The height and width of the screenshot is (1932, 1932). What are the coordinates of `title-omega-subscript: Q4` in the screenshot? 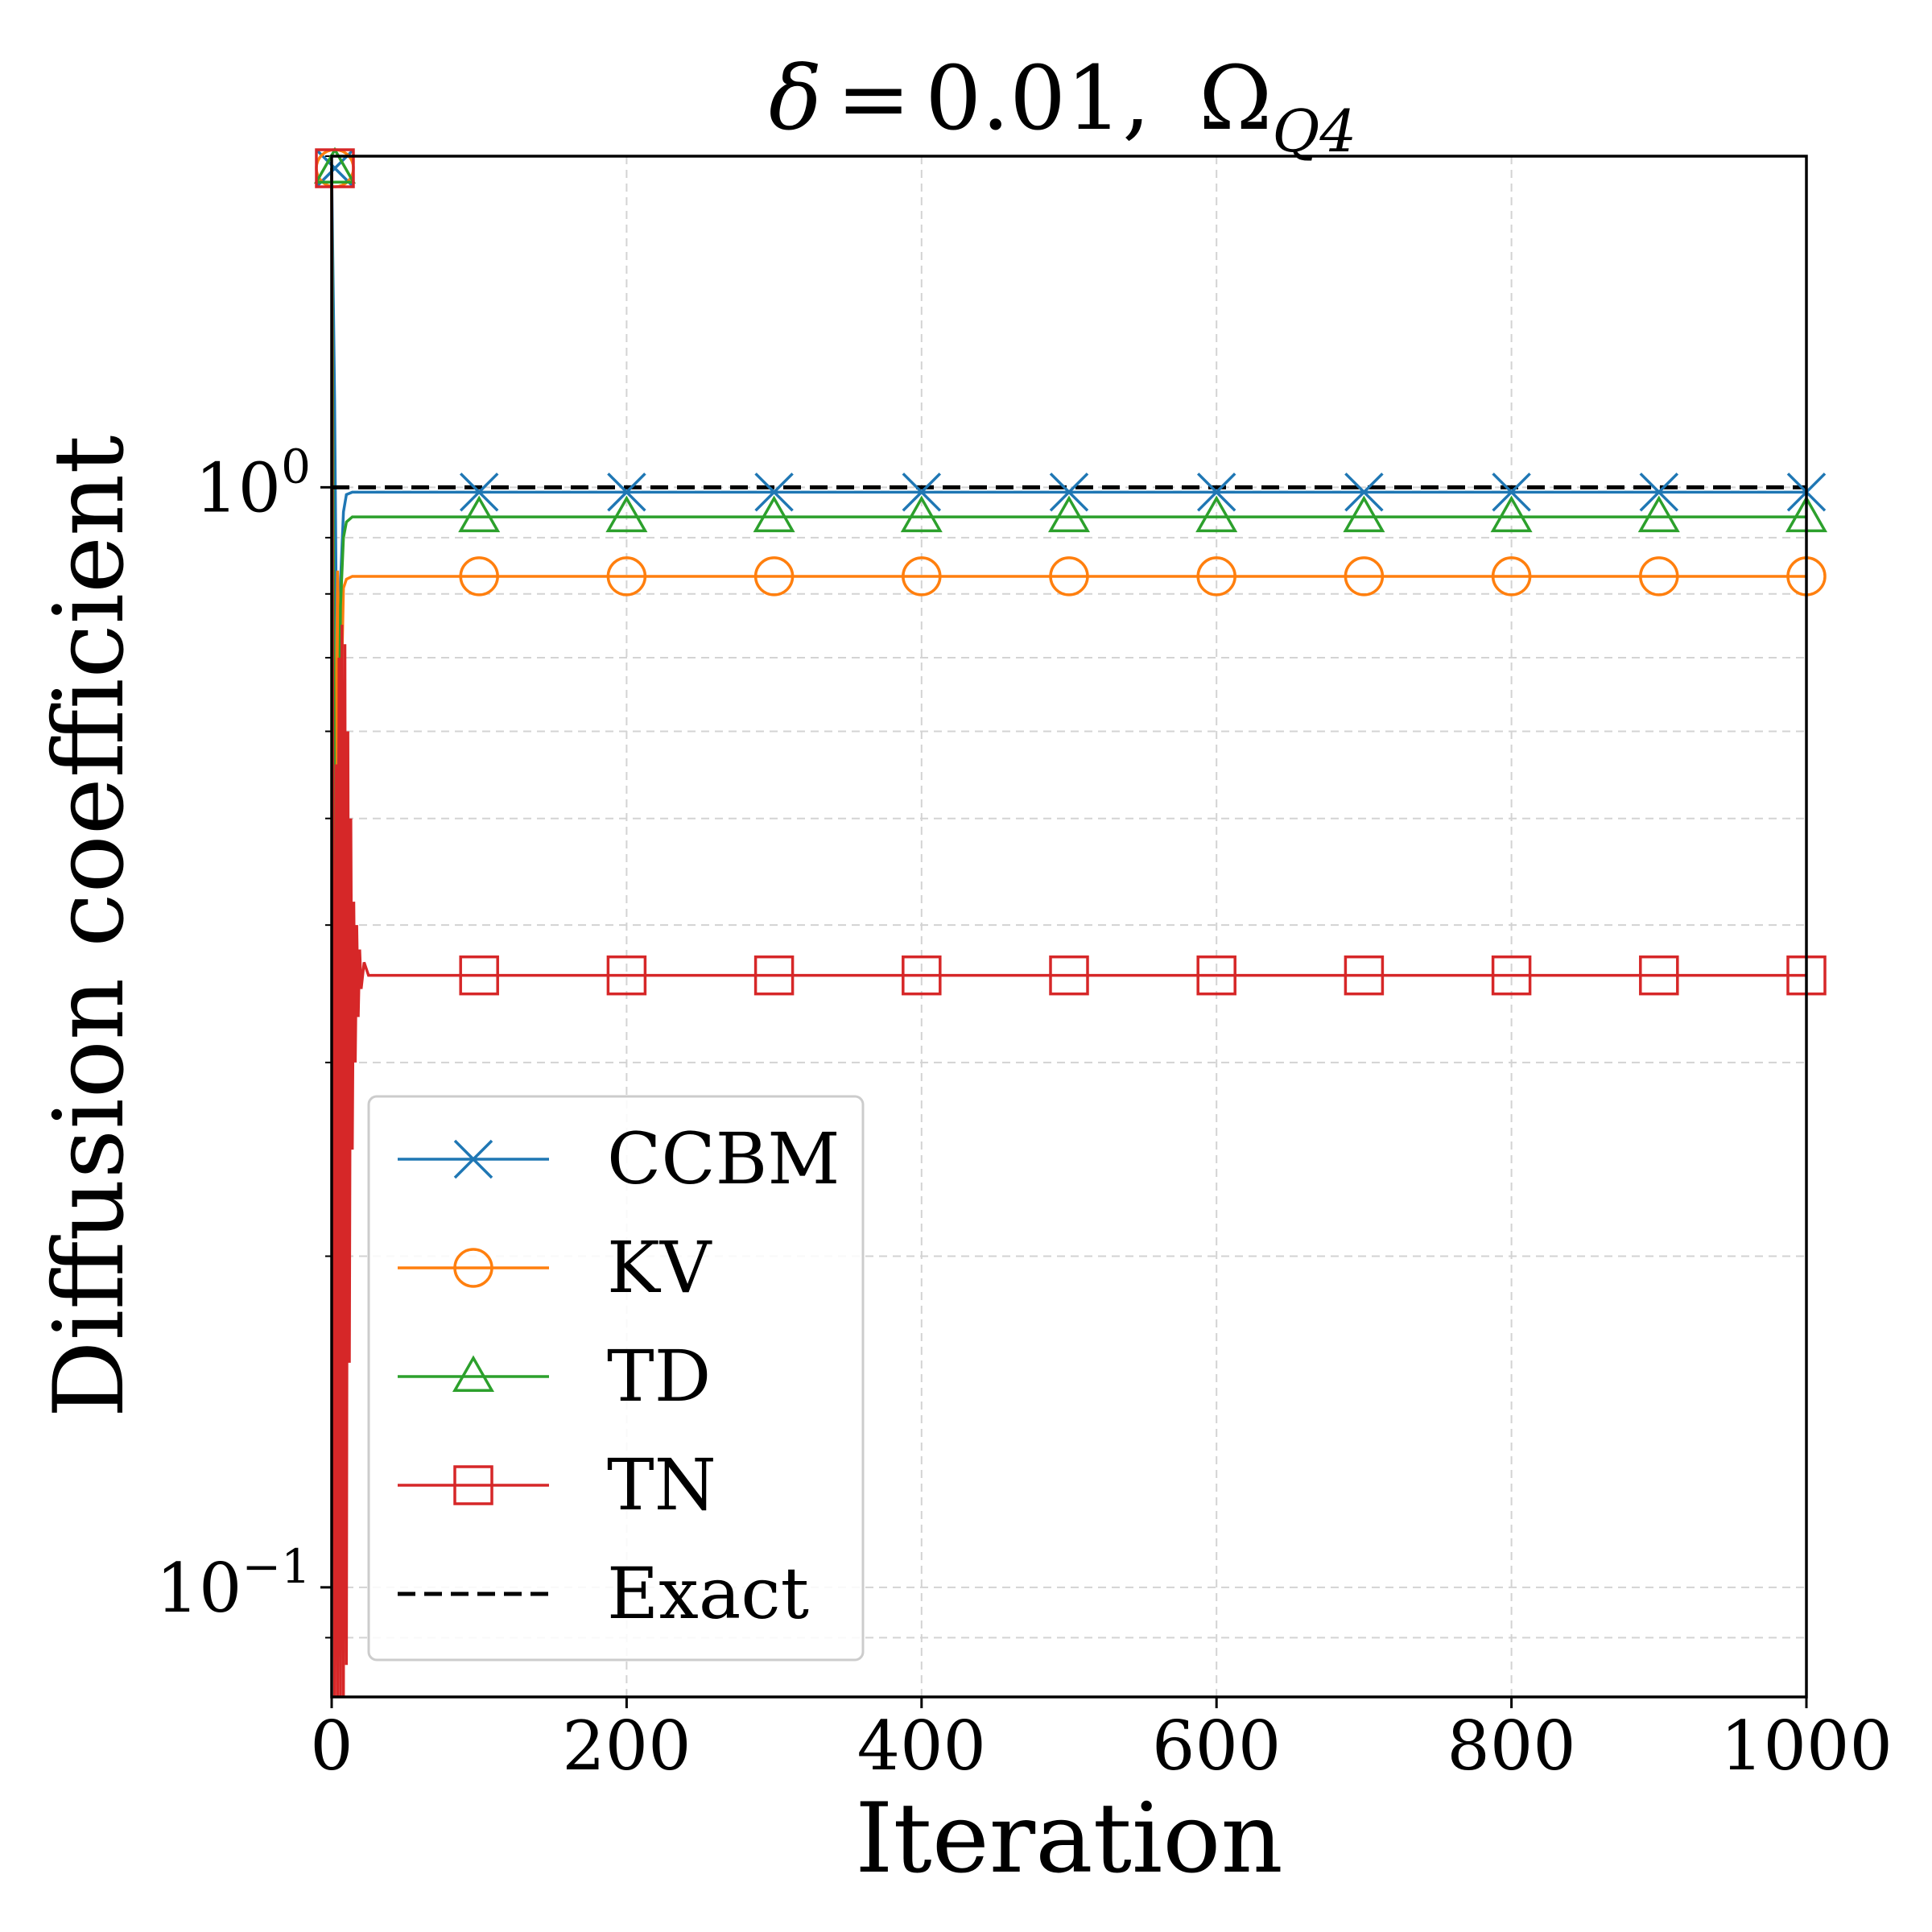 It's located at (1314, 131).